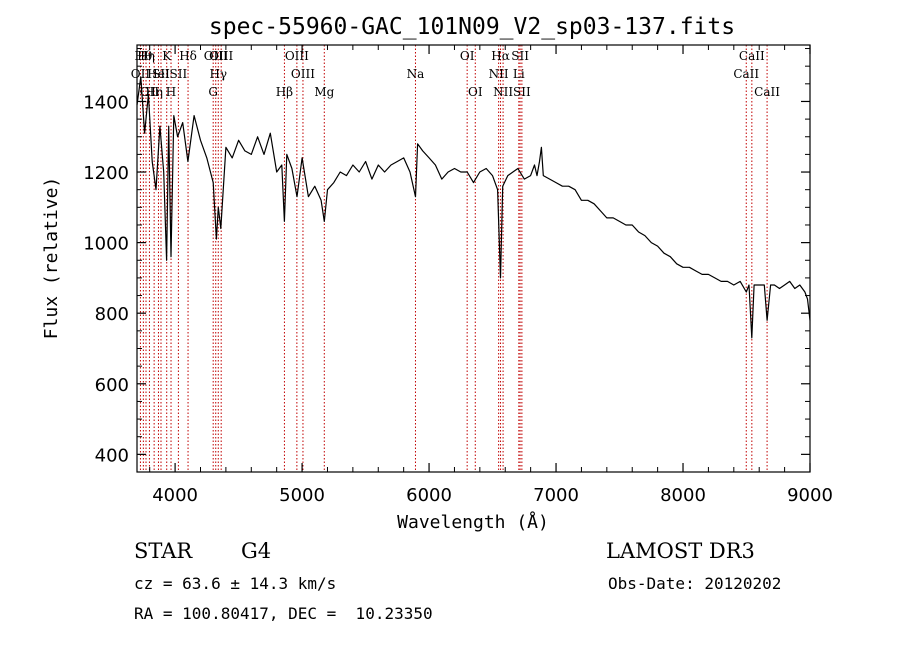  Describe the element at coordinates (112, 314) in the screenshot. I see `y-tick-label-2: 800` at that location.